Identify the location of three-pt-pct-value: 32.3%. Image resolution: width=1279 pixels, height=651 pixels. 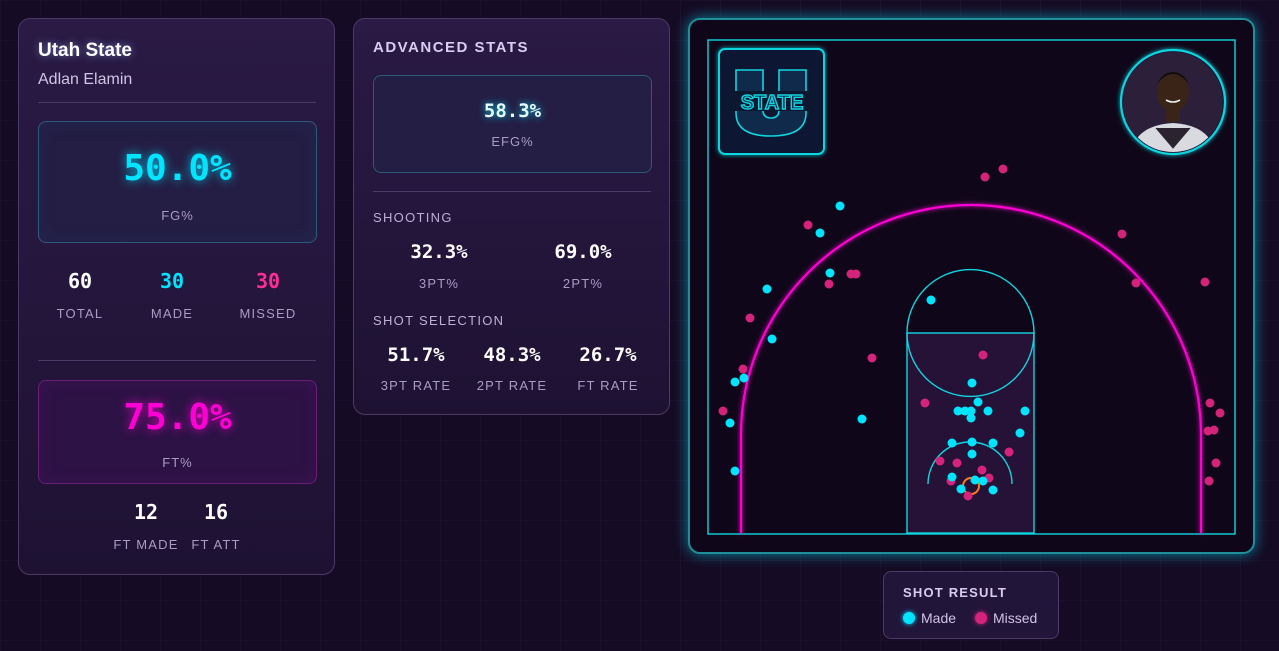
(439, 252).